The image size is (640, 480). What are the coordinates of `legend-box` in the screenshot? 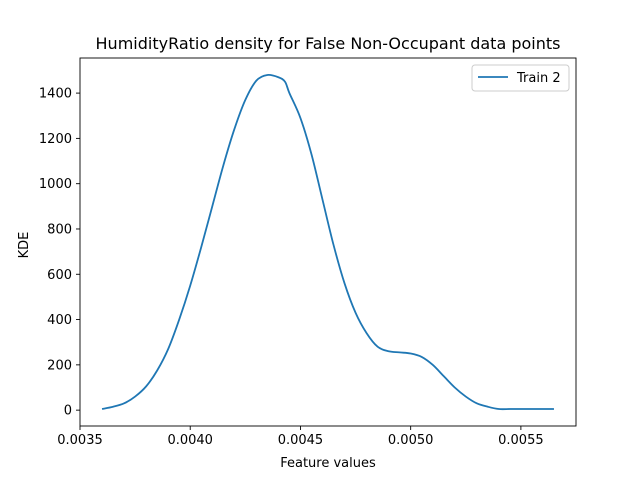 It's located at (520, 78).